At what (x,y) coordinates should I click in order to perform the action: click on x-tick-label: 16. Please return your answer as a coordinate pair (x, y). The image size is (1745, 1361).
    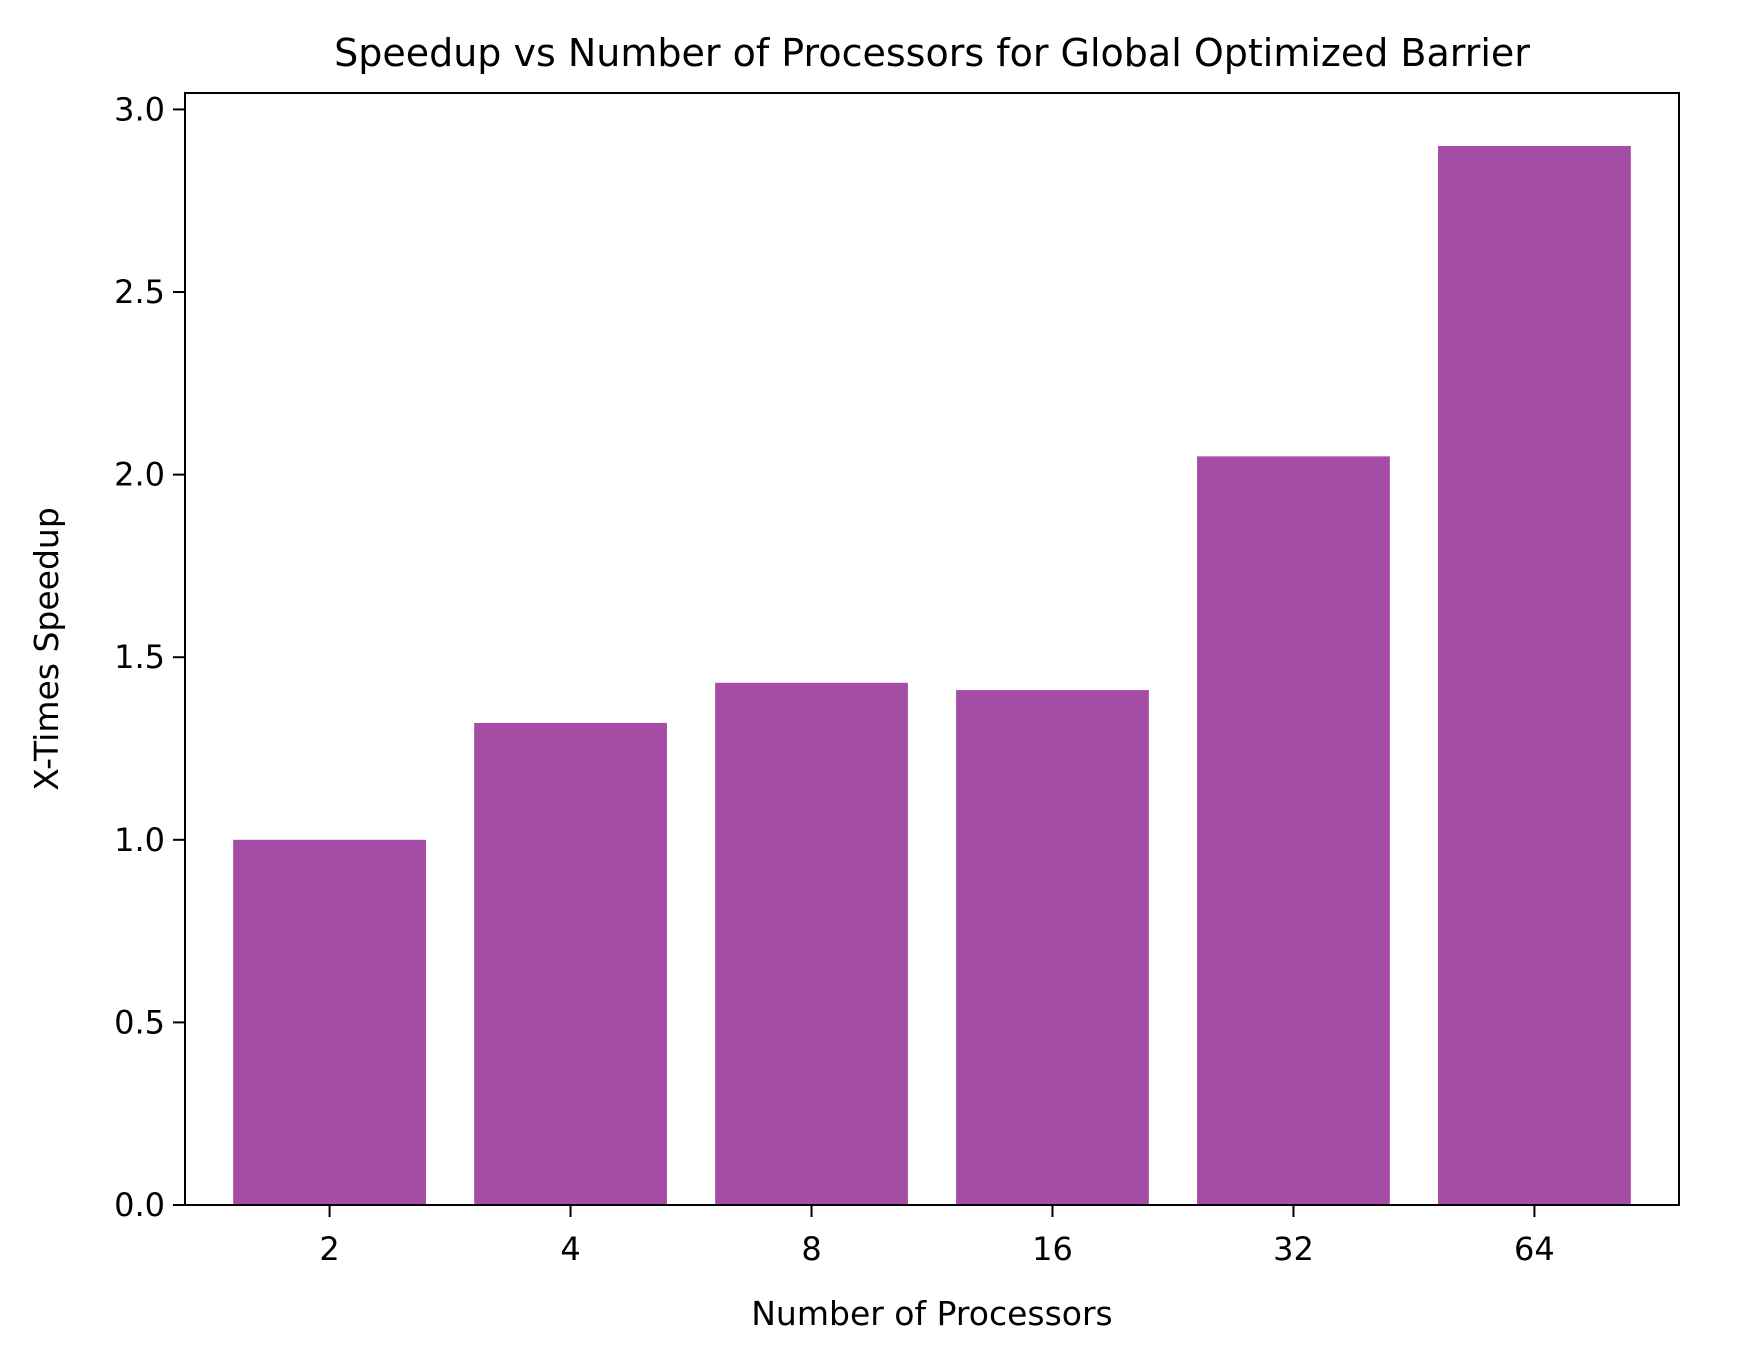
    Looking at the image, I should click on (1052, 1249).